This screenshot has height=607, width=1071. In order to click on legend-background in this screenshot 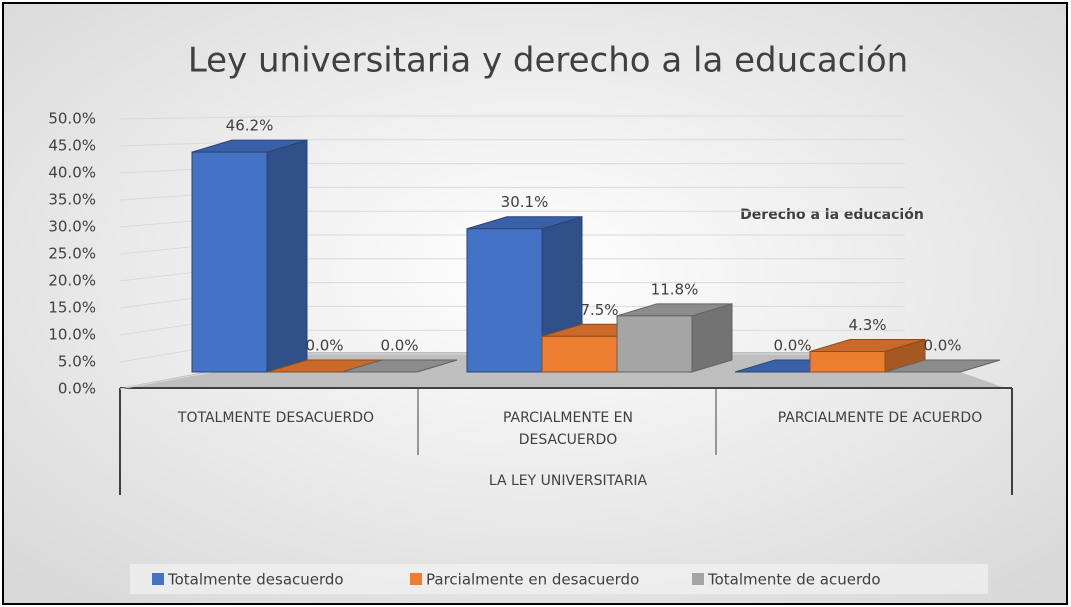, I will do `click(559, 579)`.